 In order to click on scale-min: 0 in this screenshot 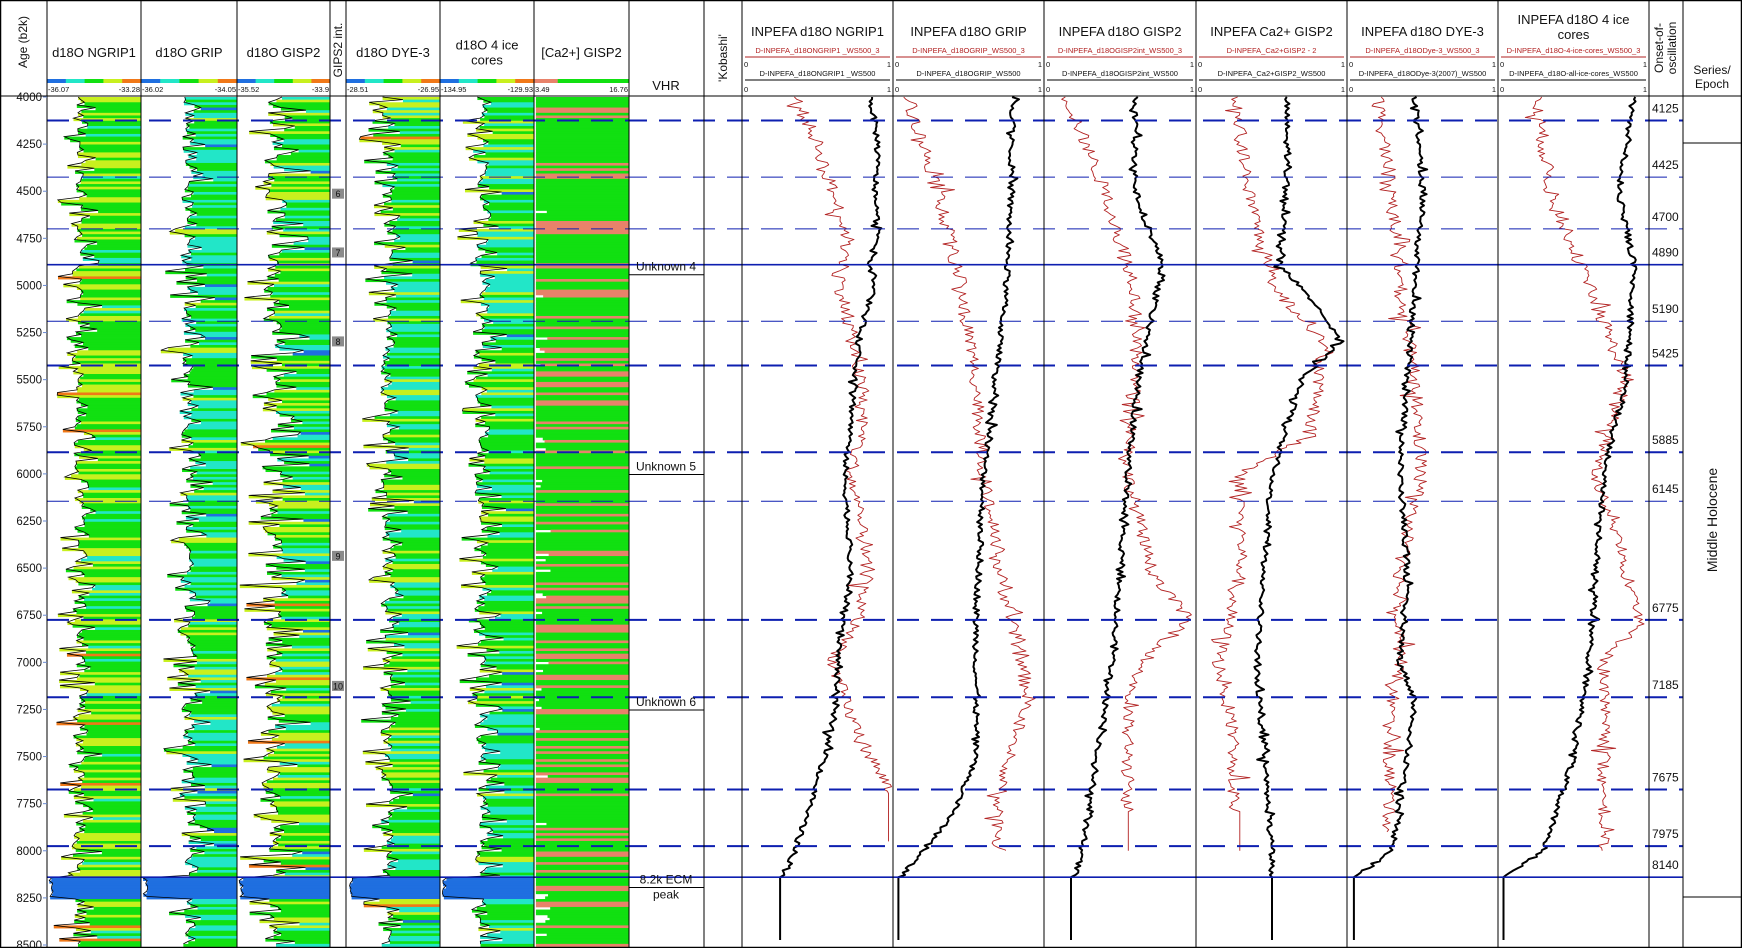, I will do `click(1200, 64)`.